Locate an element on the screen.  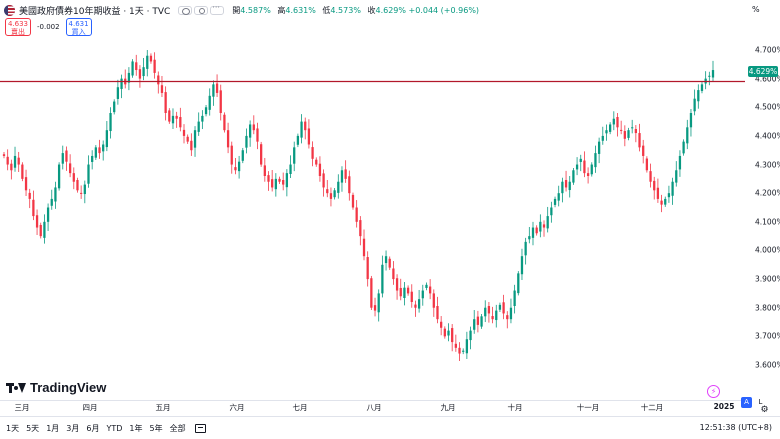
calendar-icon is located at coordinates (200, 428).